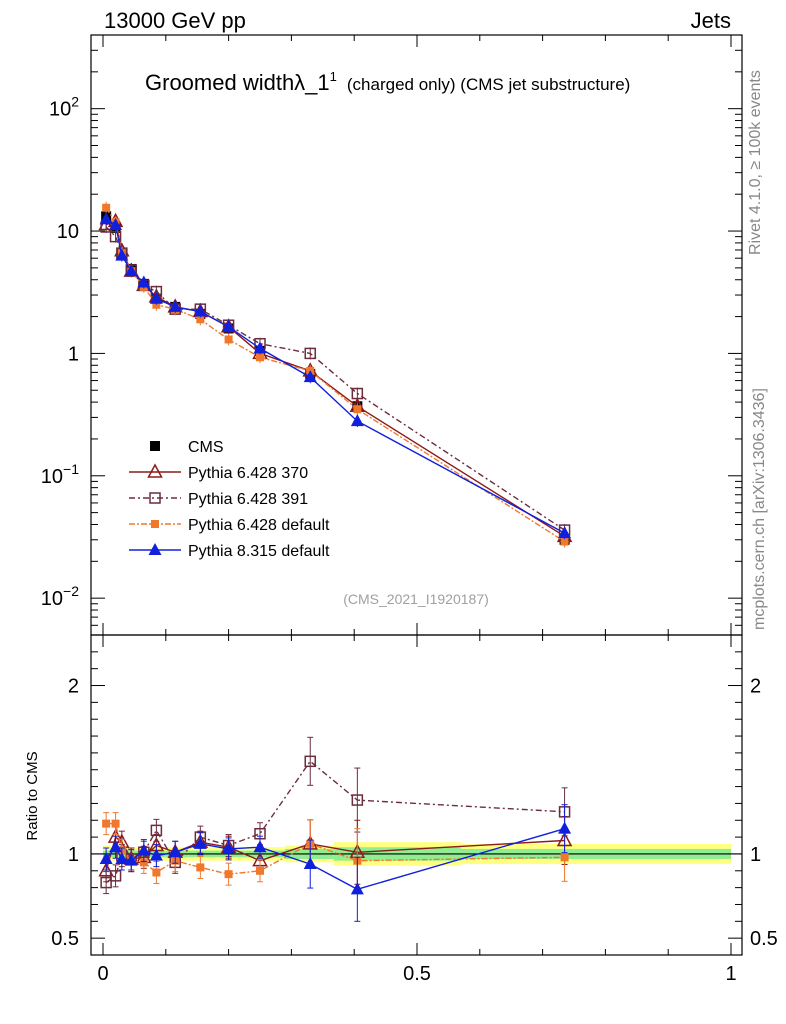  I want to click on legend-entry: Pythia 6.428 370, so click(218, 472).